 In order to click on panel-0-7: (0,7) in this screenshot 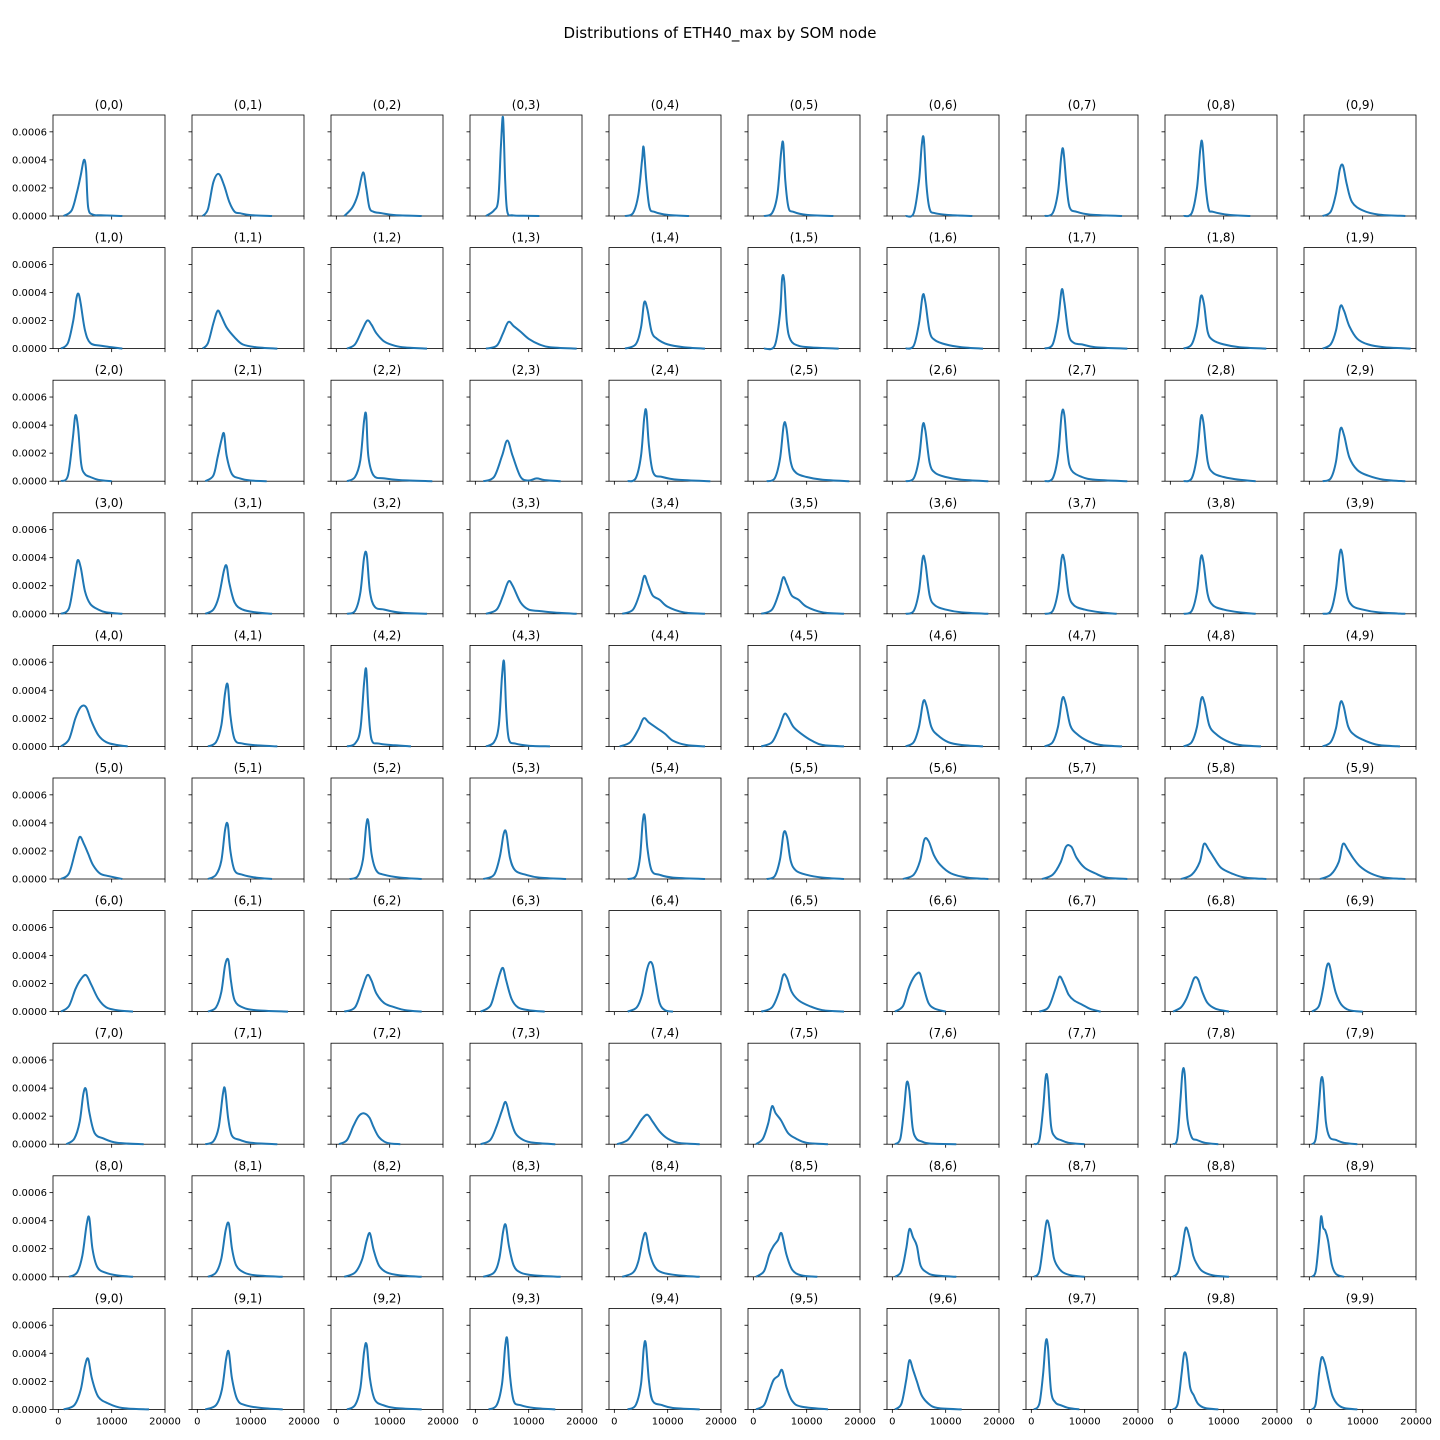, I will do `click(1080, 159)`.